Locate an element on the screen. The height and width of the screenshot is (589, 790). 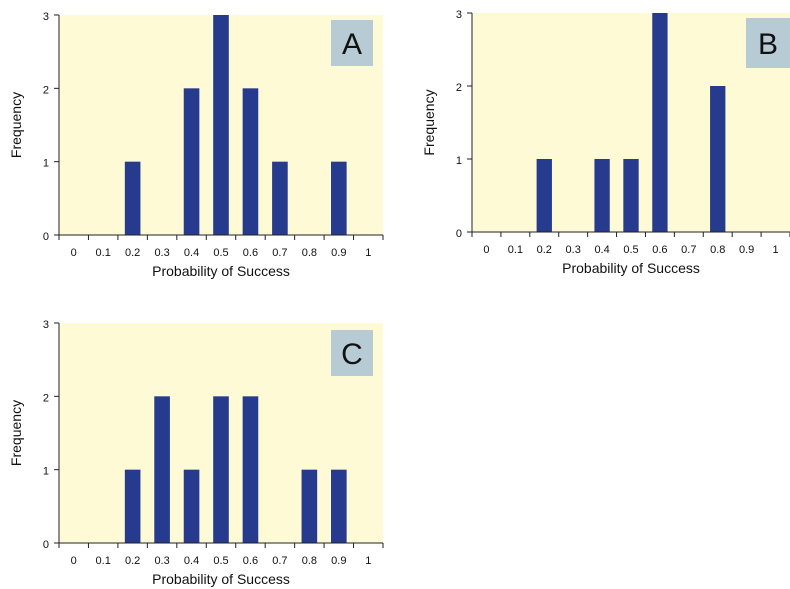
bar-0.7 is located at coordinates (280, 198).